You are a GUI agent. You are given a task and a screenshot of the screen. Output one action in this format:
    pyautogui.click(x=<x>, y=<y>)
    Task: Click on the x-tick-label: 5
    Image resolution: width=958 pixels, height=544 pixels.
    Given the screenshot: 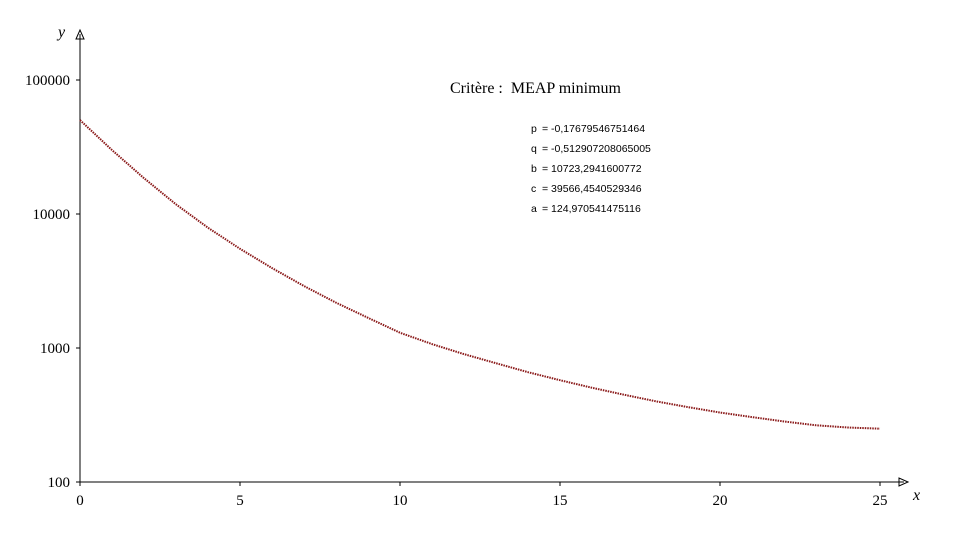 What is the action you would take?
    pyautogui.click(x=240, y=501)
    